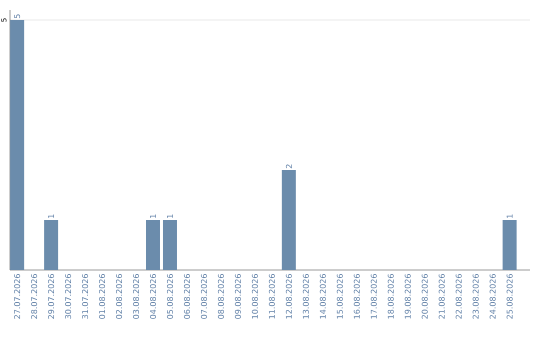  Describe the element at coordinates (391, 296) in the screenshot. I see `x-tick-label: 18.08.2026` at that location.